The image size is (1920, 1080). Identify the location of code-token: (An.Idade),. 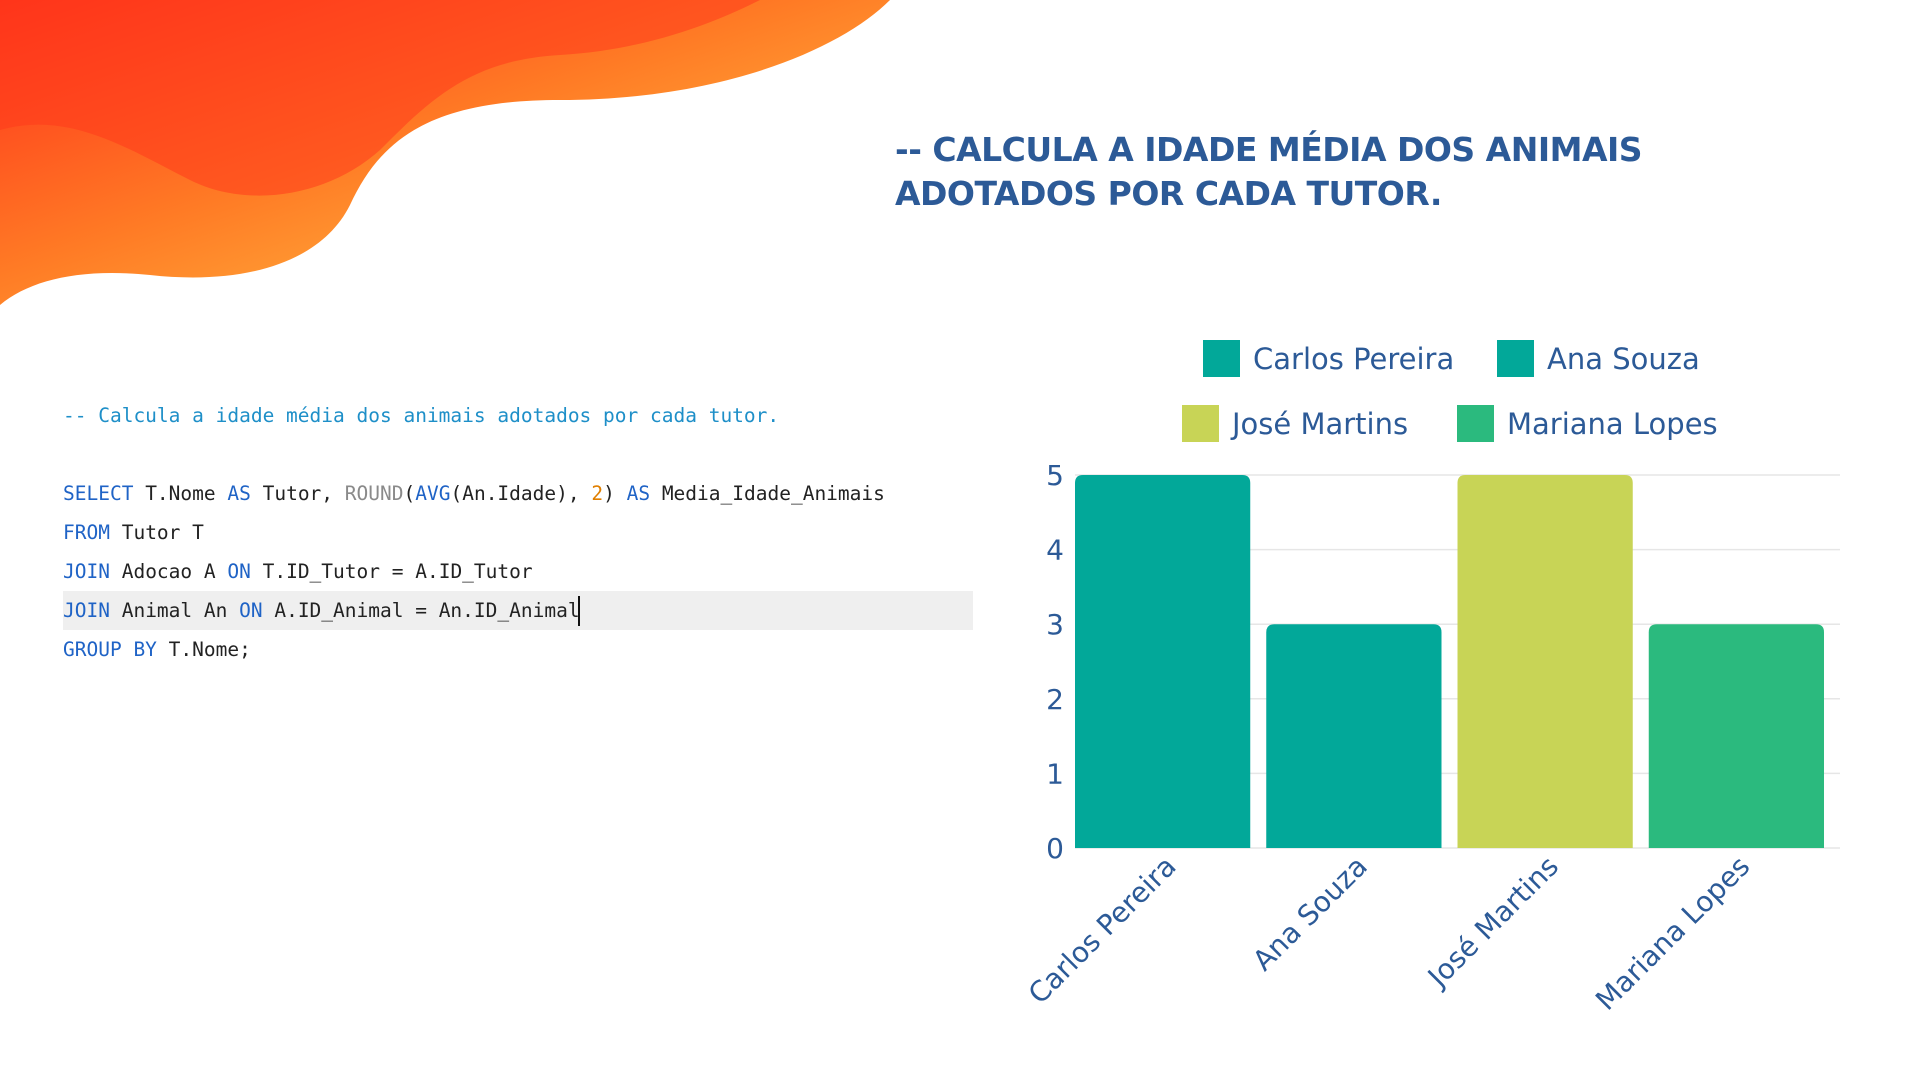
(521, 493).